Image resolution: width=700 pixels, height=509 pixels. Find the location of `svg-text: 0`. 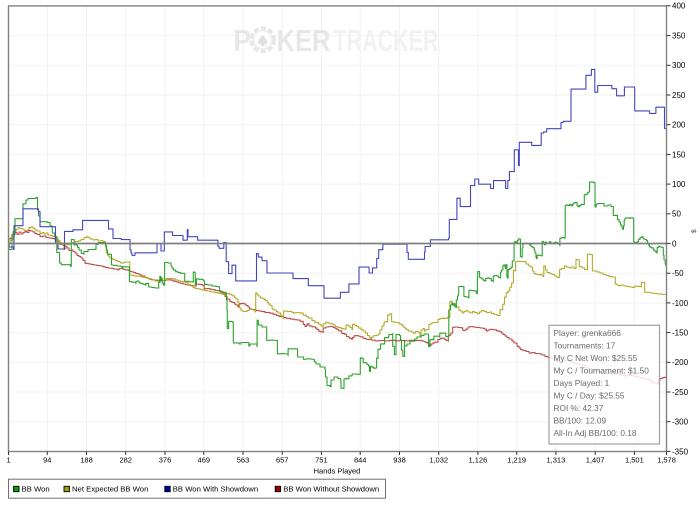

svg-text: 0 is located at coordinates (674, 243).